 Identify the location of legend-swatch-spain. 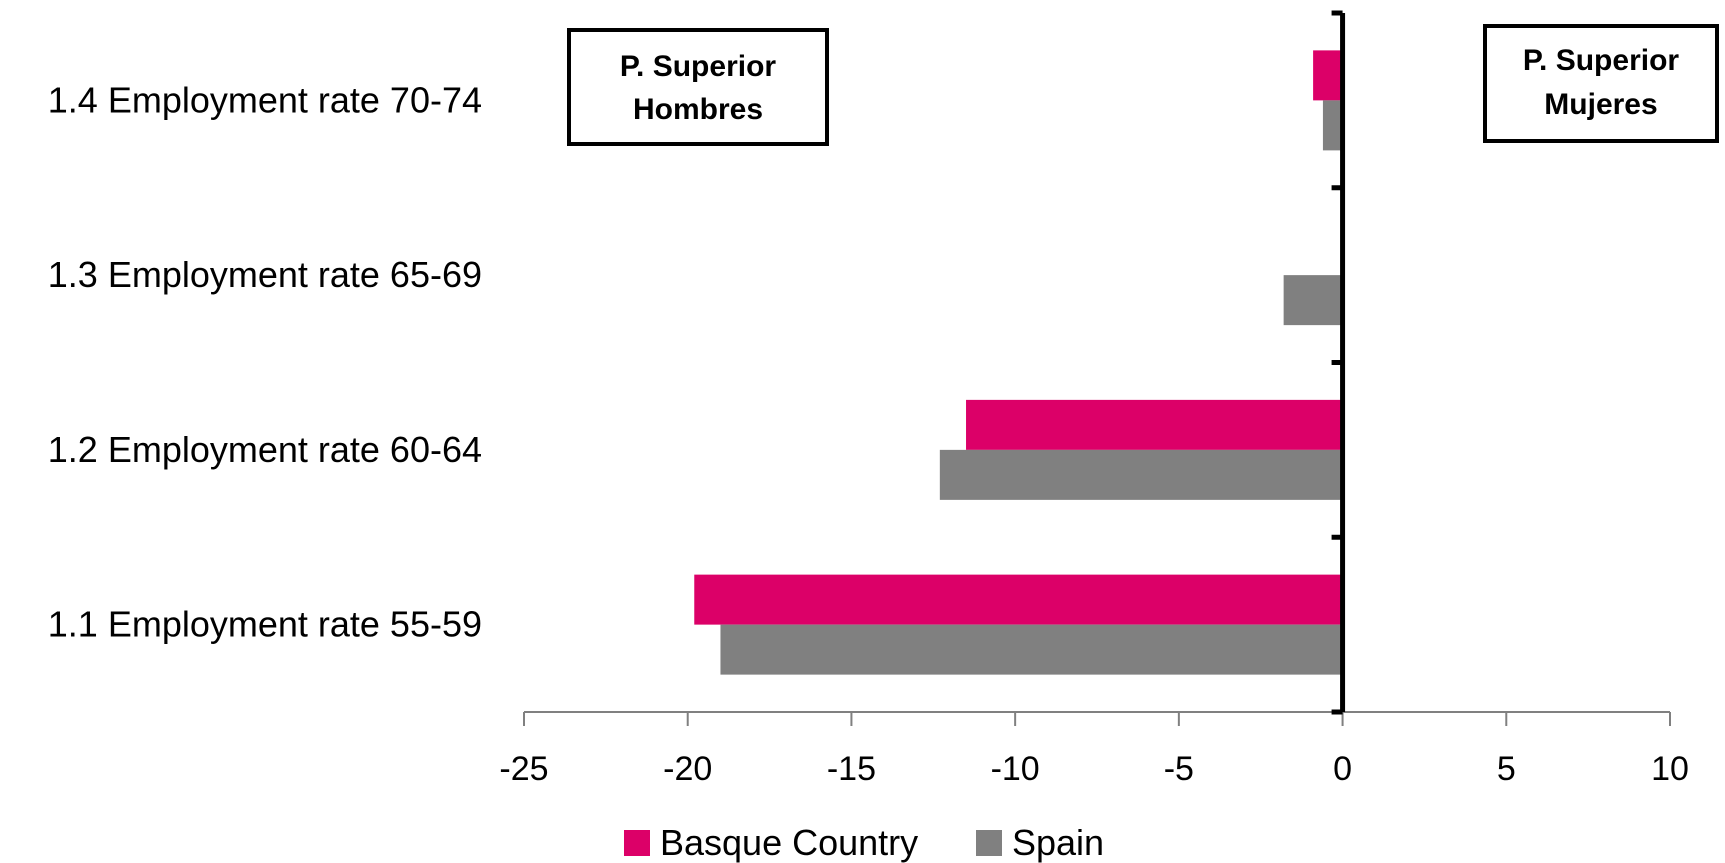
(989, 843).